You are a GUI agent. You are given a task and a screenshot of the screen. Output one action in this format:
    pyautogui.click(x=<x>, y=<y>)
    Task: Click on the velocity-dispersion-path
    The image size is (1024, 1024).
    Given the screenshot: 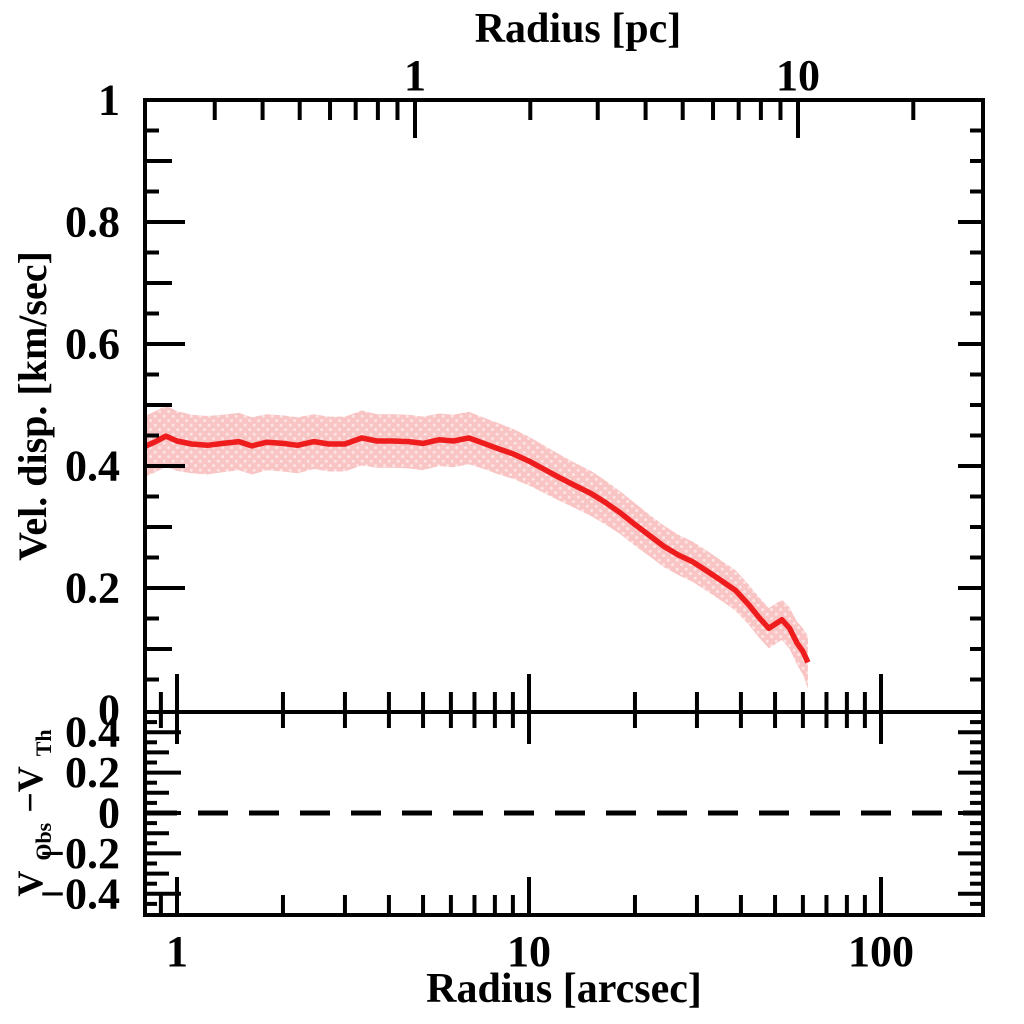 What is the action you would take?
    pyautogui.click(x=479, y=548)
    